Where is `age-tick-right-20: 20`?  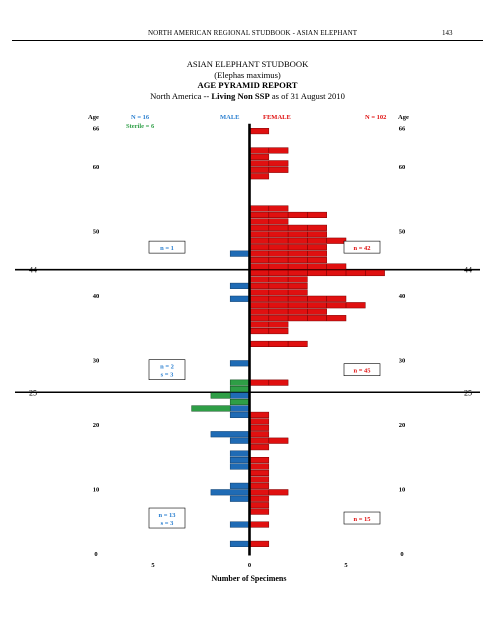 age-tick-right-20: 20 is located at coordinates (402, 425).